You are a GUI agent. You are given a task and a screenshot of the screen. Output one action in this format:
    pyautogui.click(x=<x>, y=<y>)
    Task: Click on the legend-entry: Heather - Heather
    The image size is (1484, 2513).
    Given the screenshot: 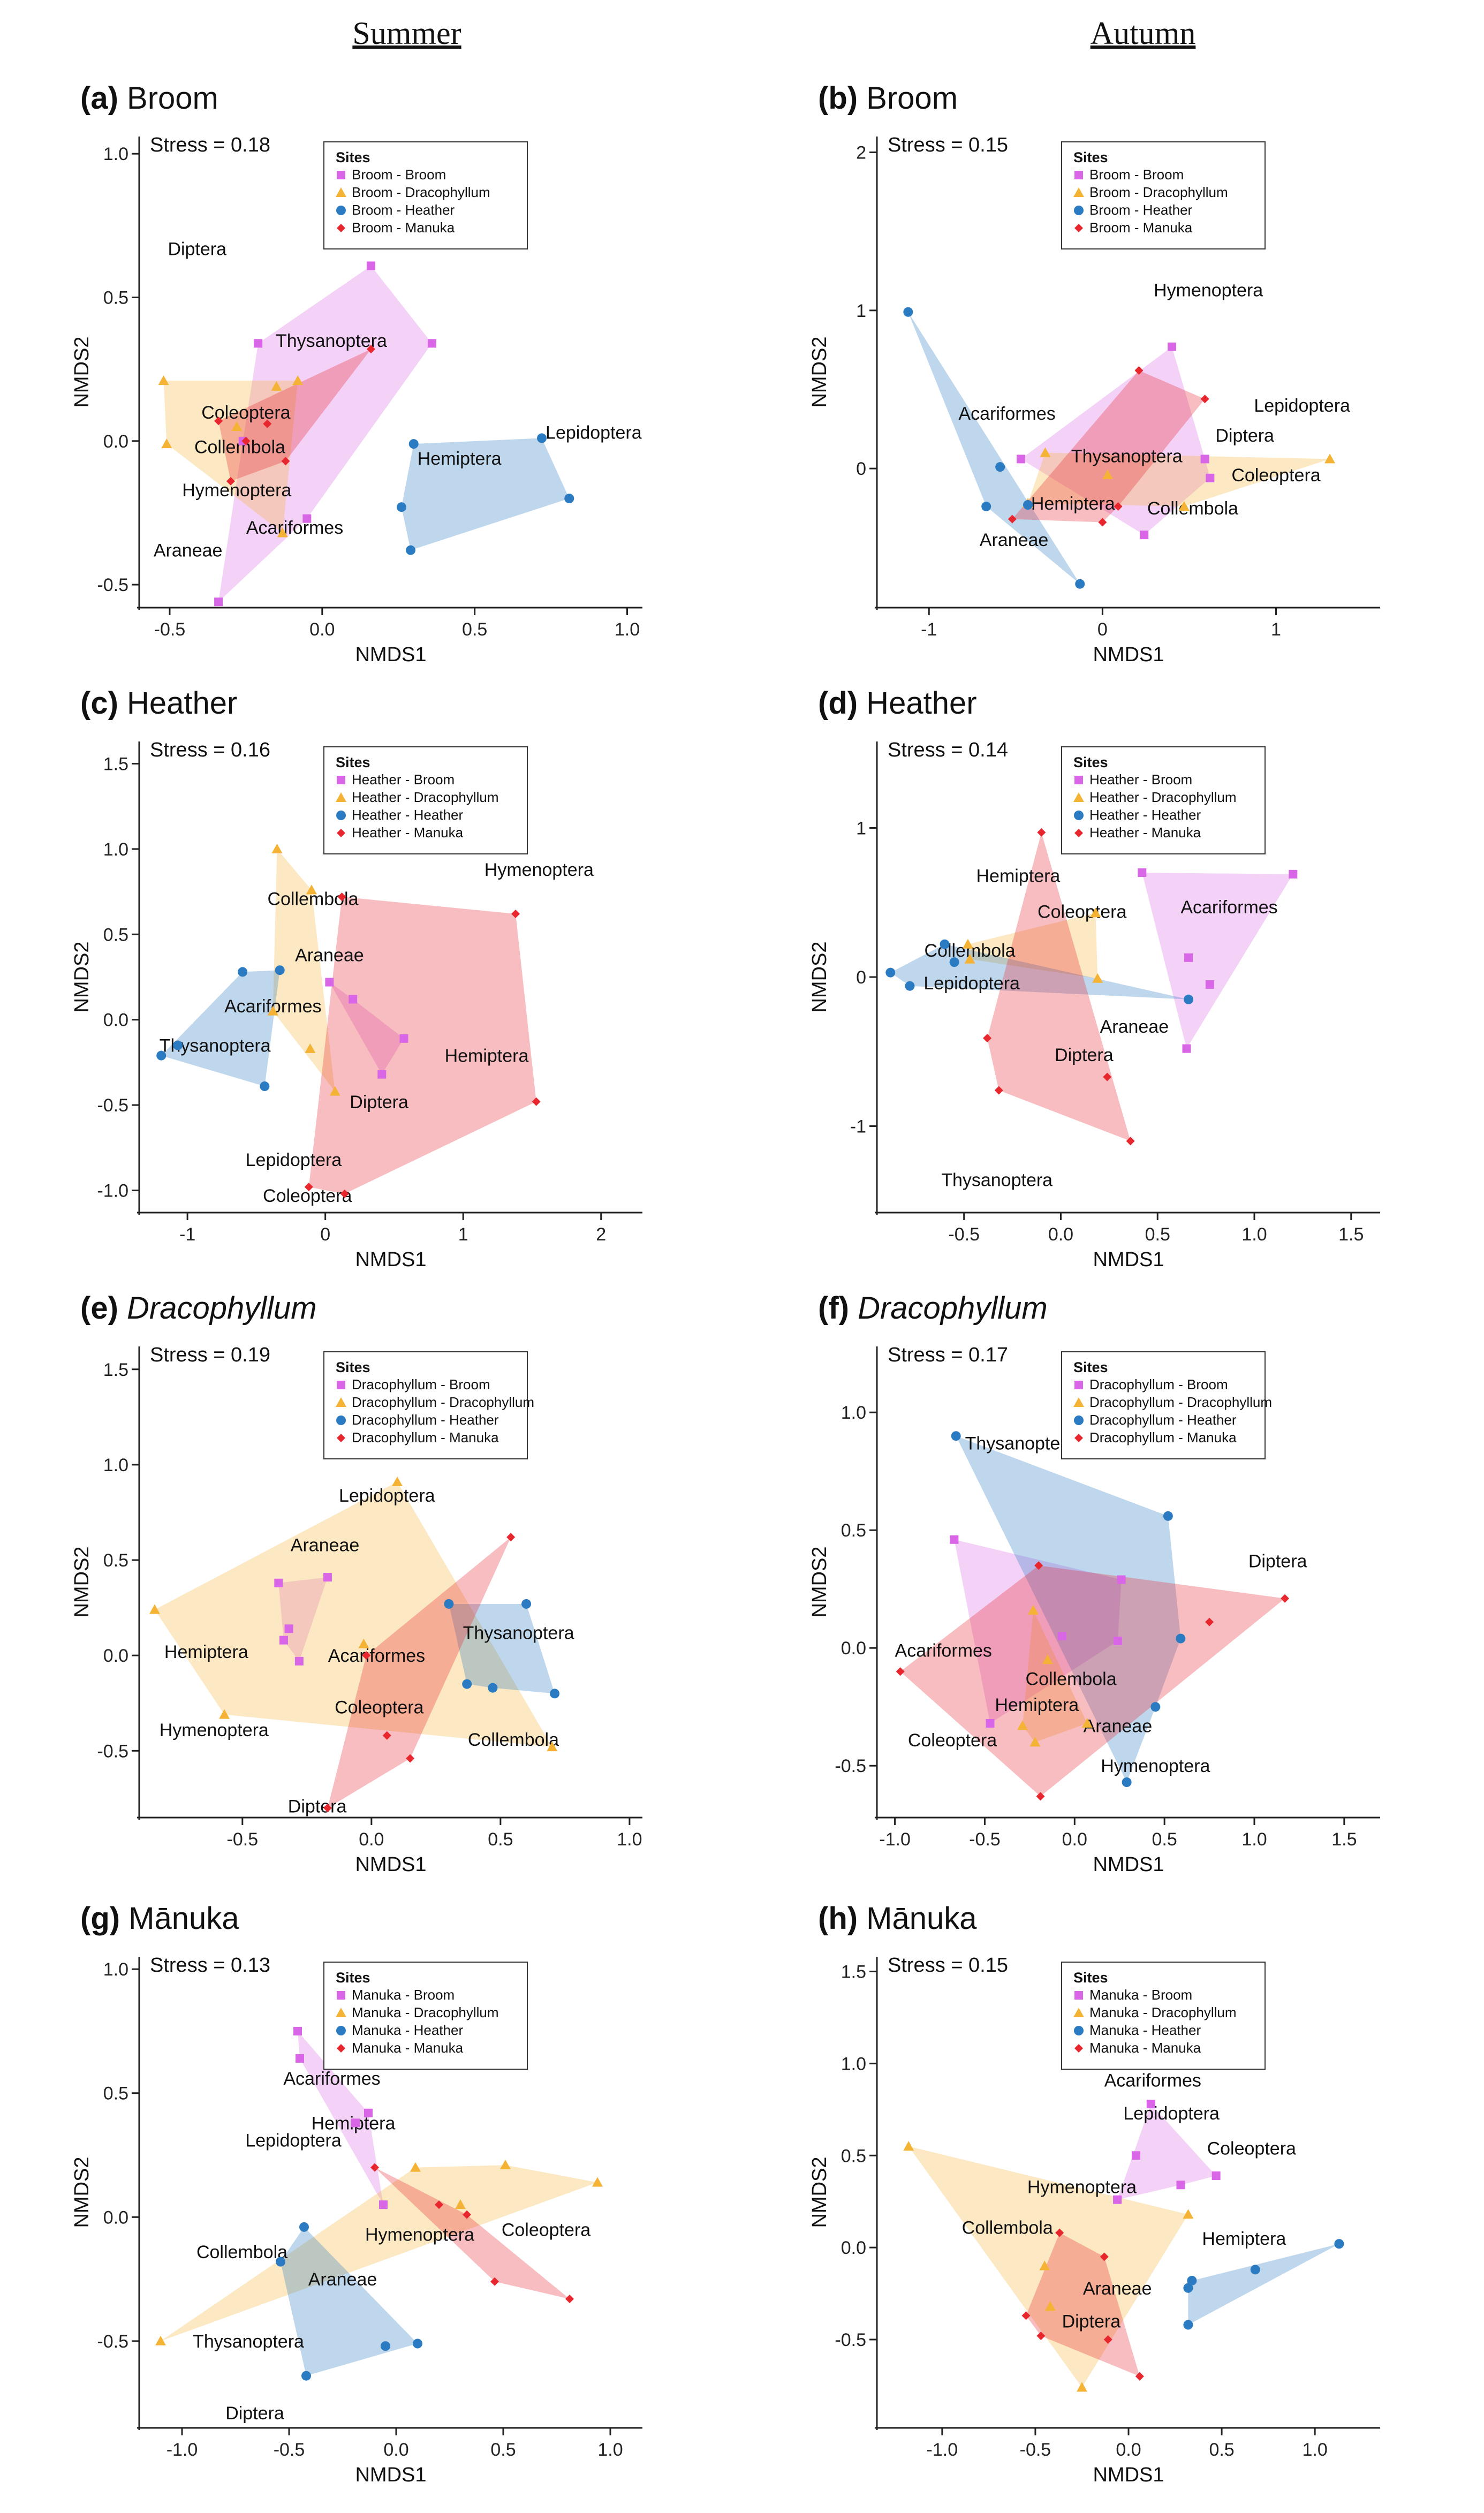 What is the action you would take?
    pyautogui.click(x=1145, y=815)
    